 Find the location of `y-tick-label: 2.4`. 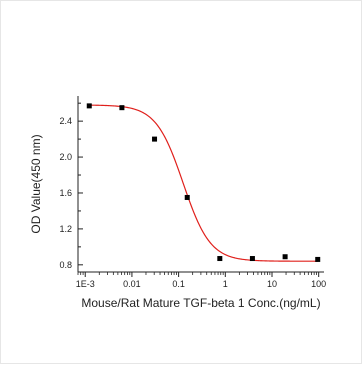

y-tick-label: 2.4 is located at coordinates (65, 121).